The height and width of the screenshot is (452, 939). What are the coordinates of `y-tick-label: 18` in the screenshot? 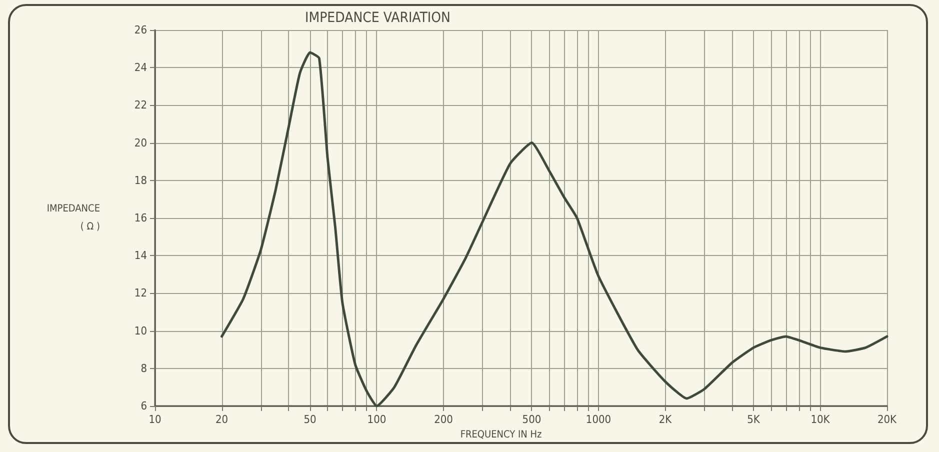 It's located at (140, 180).